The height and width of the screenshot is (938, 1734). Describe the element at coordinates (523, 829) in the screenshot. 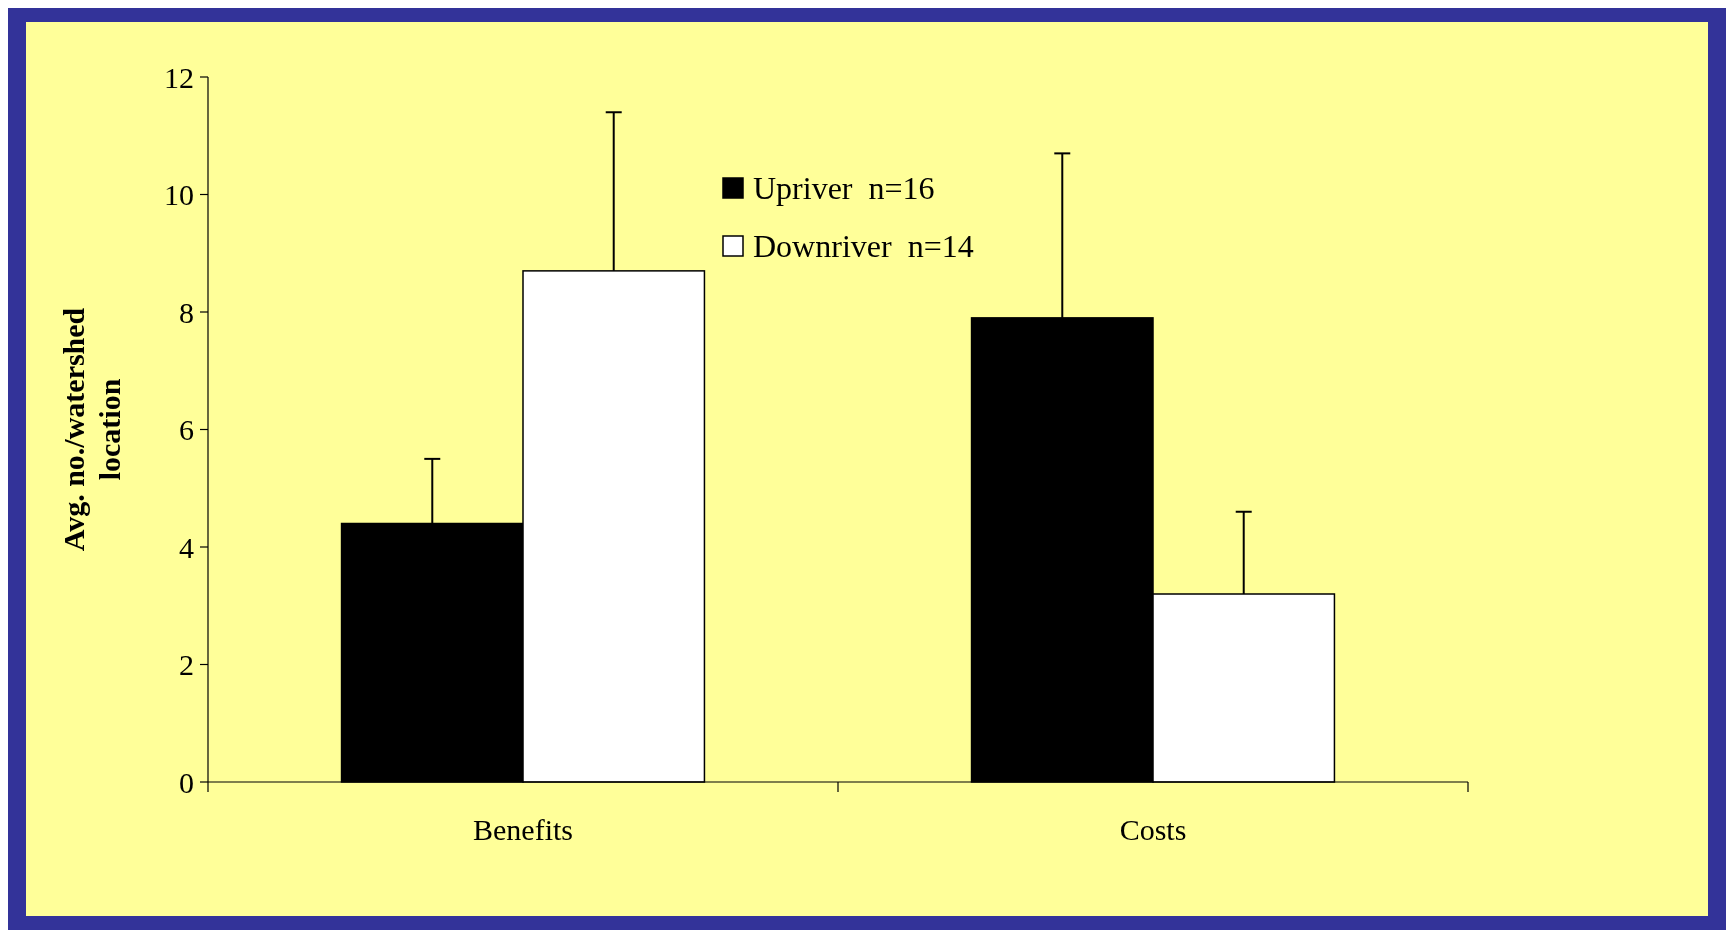

I see `x-tick-label: Benefits` at that location.